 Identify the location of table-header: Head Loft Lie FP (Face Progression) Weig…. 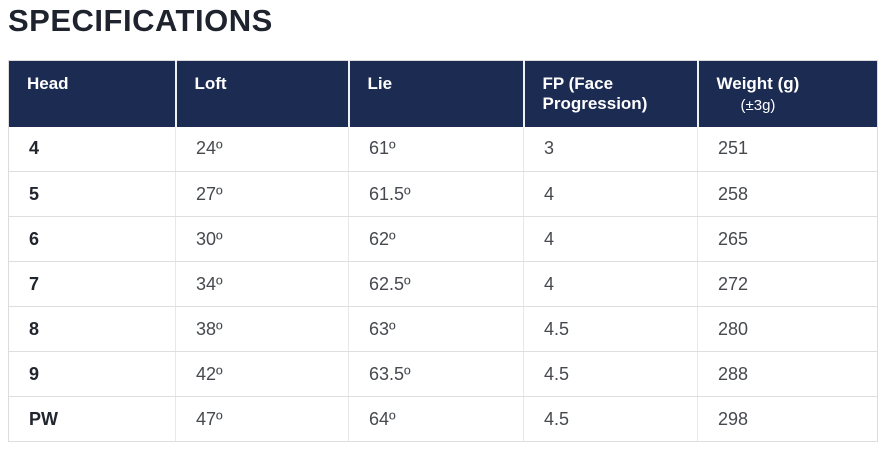
(443, 93).